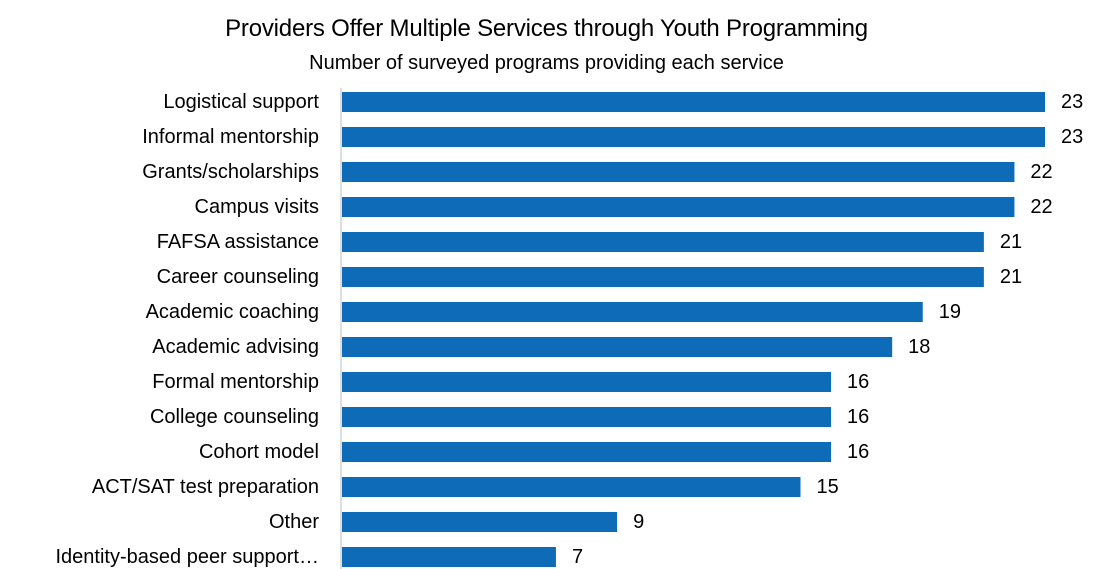  I want to click on category-label: Career counseling, so click(238, 277).